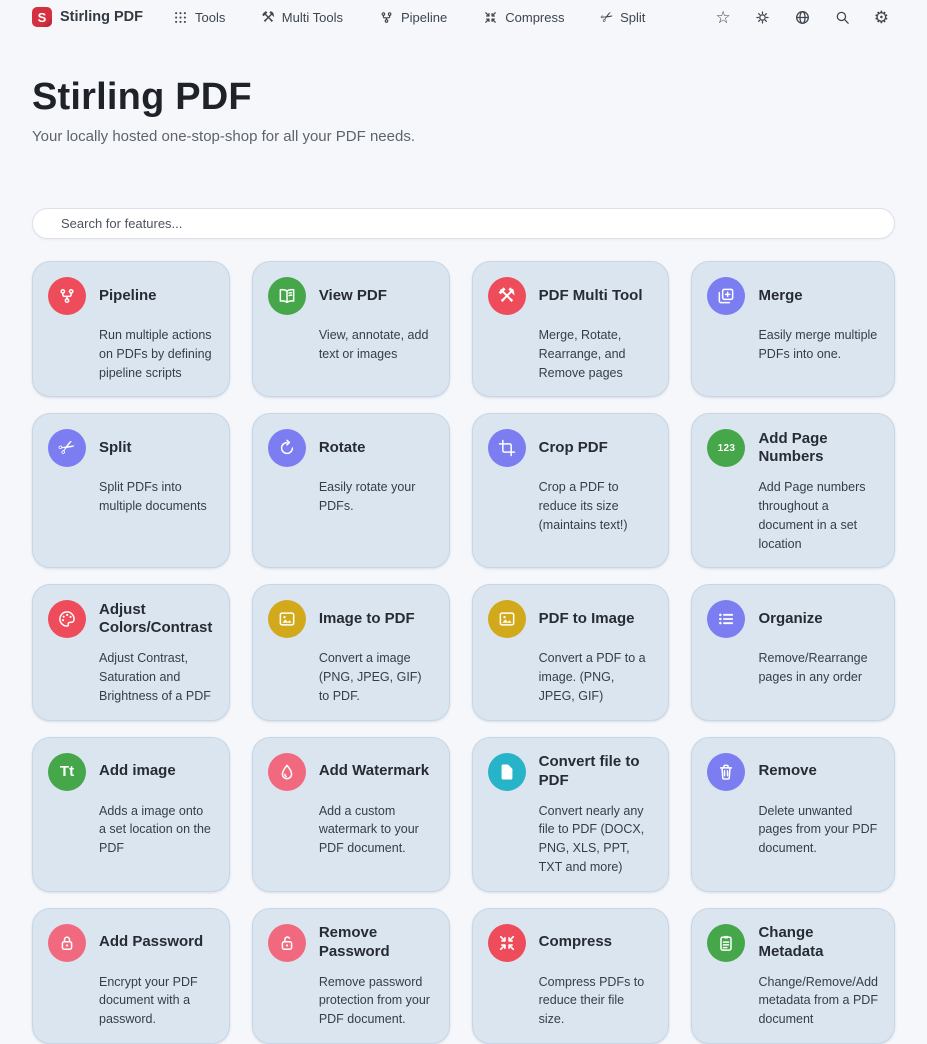  What do you see at coordinates (342, 447) in the screenshot?
I see `card-title: Rotate` at bounding box center [342, 447].